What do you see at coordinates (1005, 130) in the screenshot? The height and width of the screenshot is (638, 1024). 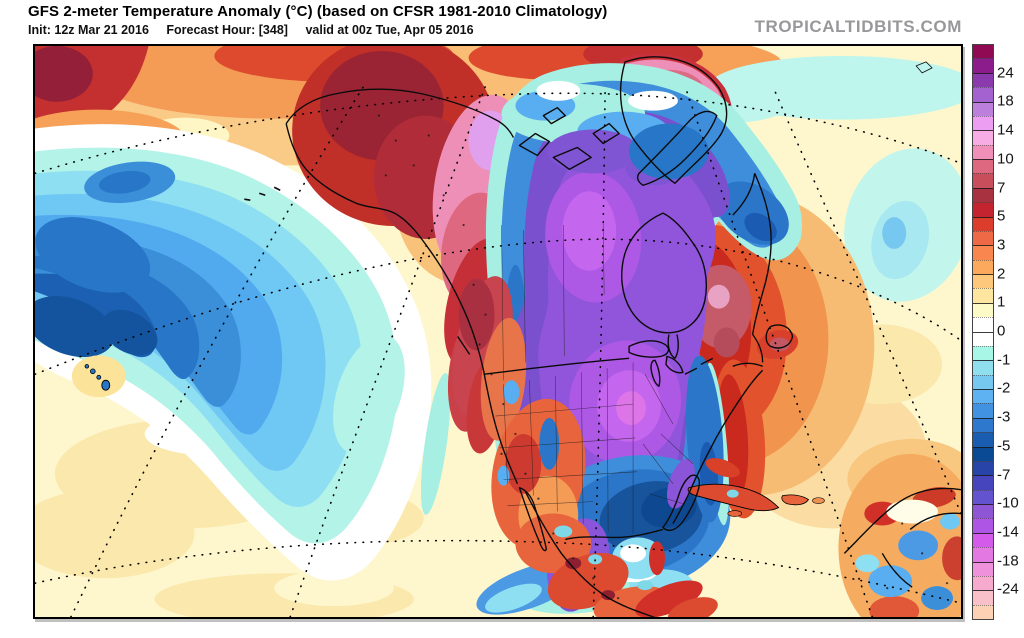 I see `colorbar-tick-label: 14` at bounding box center [1005, 130].